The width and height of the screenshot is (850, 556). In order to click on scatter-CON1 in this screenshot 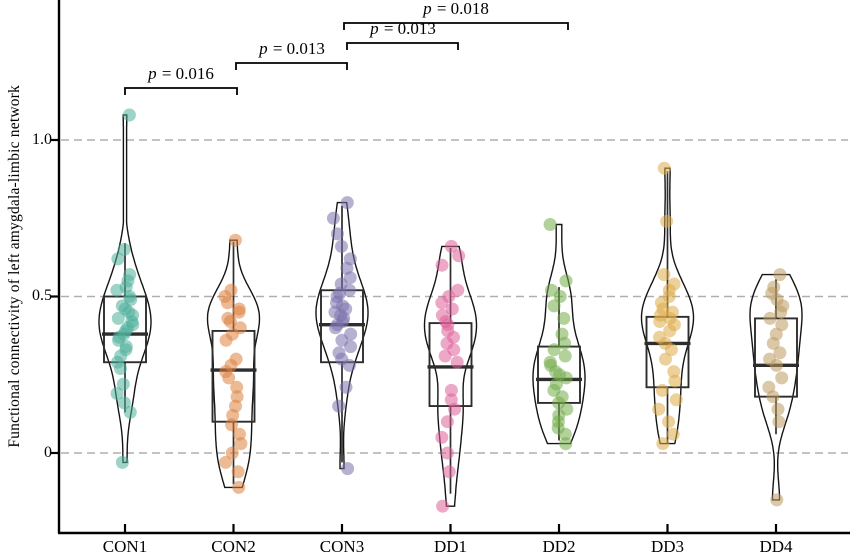, I will do `click(125, 288)`.